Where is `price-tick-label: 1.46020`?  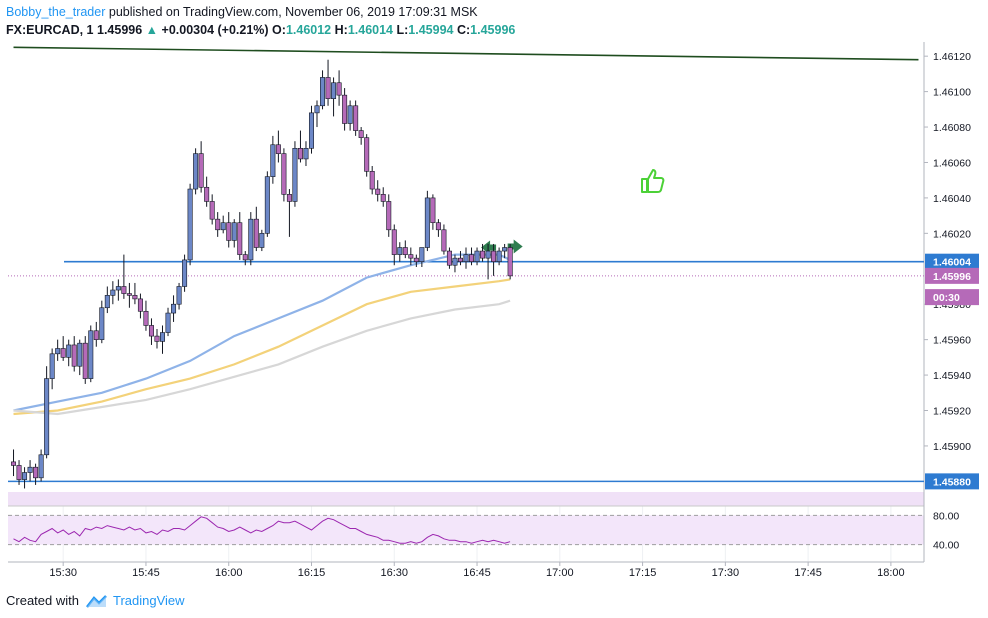 price-tick-label: 1.46020 is located at coordinates (952, 234).